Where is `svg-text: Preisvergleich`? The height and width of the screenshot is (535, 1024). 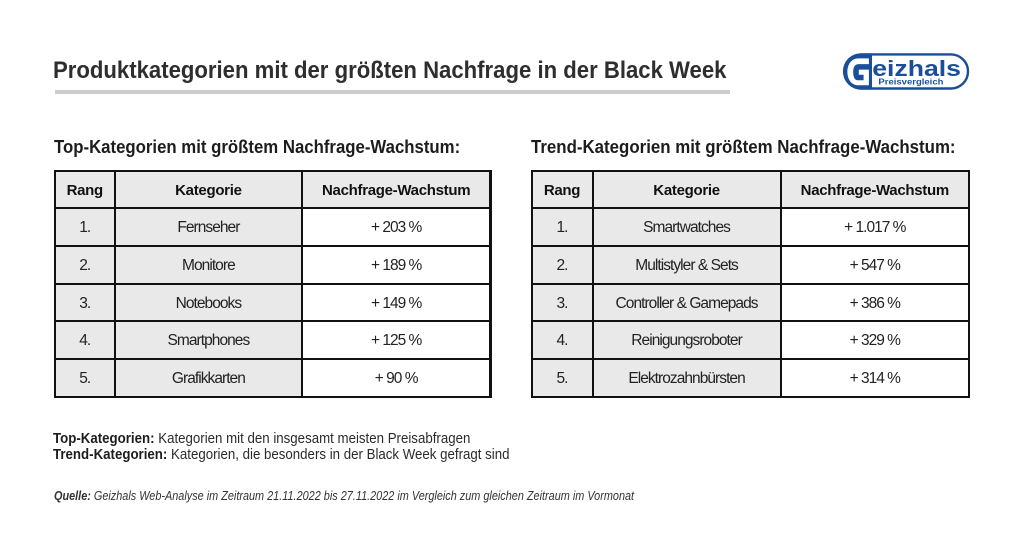
svg-text: Preisvergleich is located at coordinates (910, 81).